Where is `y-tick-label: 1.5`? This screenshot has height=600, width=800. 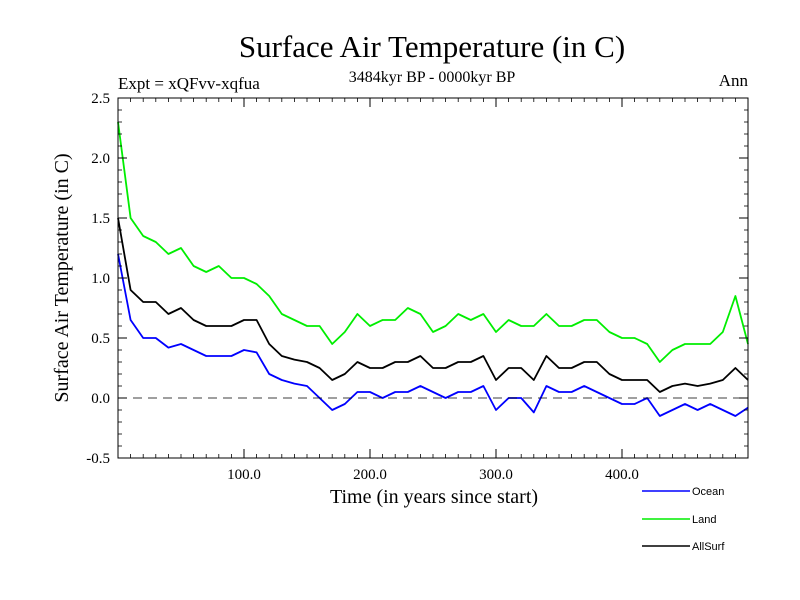
y-tick-label: 1.5 is located at coordinates (100, 219).